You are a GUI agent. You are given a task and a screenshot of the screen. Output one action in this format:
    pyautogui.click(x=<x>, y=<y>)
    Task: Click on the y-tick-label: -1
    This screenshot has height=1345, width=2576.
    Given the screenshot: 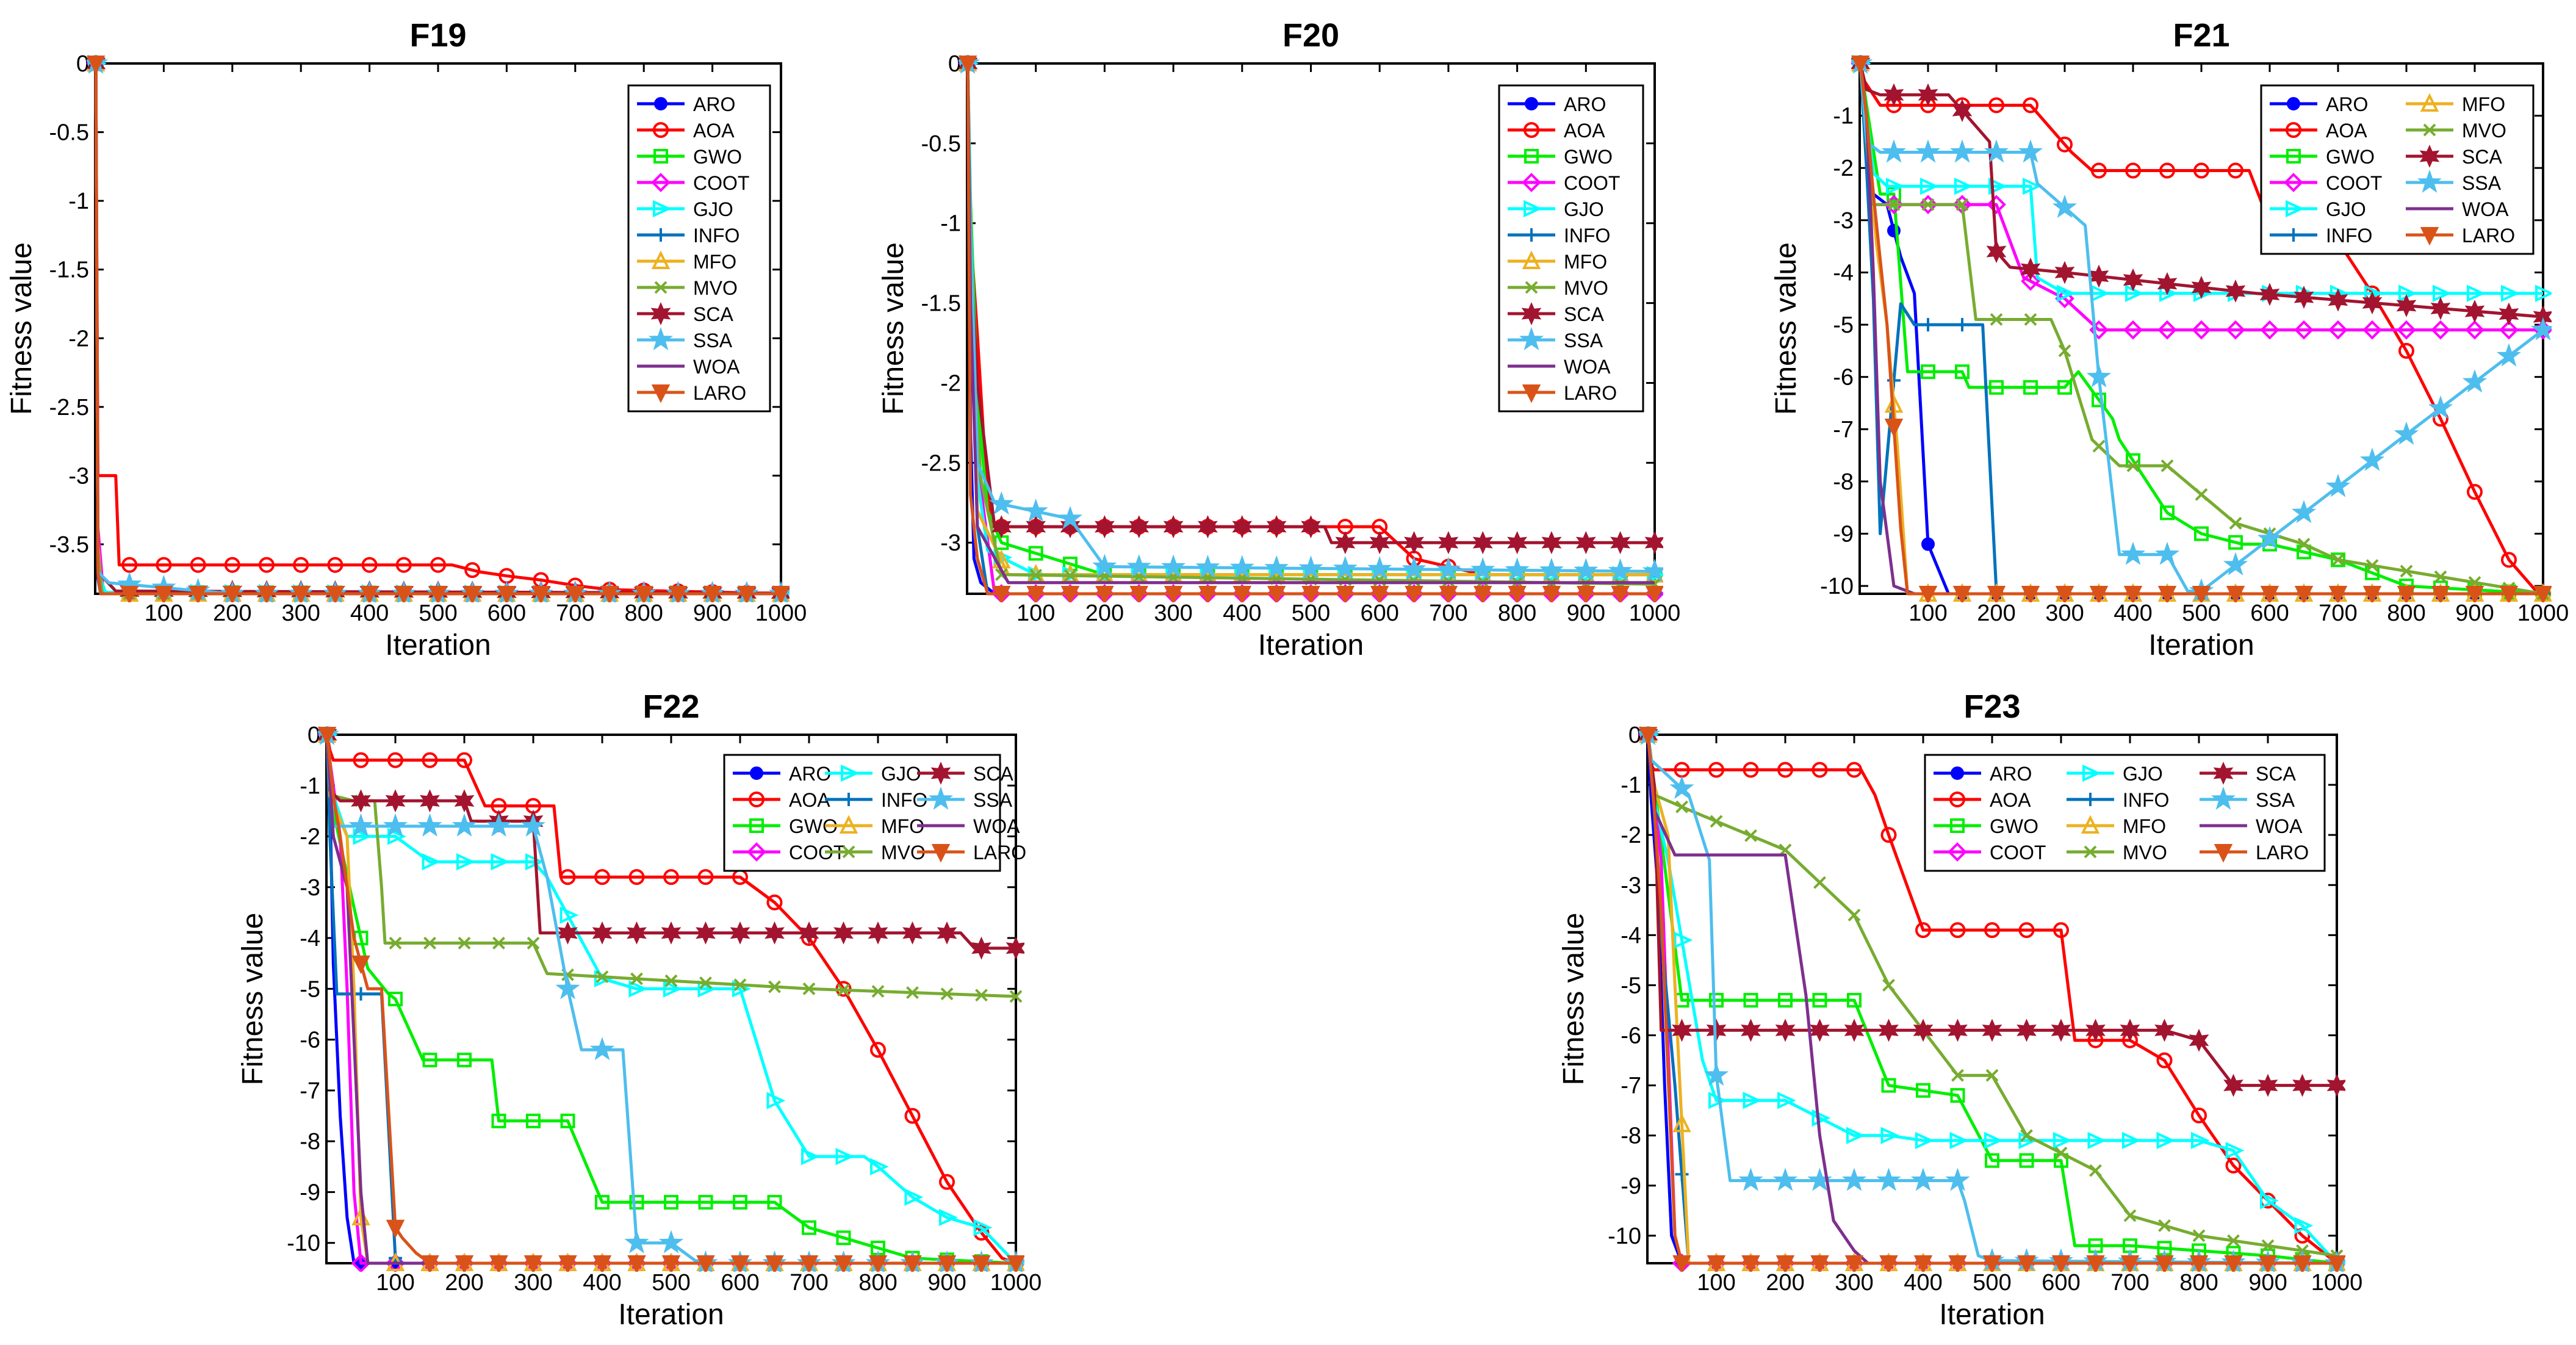 What is the action you would take?
    pyautogui.click(x=950, y=224)
    